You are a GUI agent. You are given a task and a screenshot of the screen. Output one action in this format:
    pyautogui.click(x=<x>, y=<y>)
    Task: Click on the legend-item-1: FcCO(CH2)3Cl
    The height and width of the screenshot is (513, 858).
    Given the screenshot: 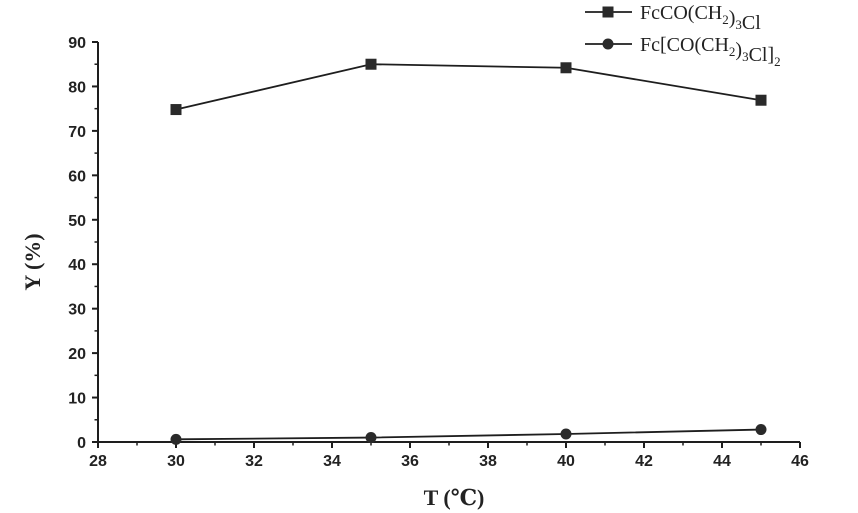 What is the action you would take?
    pyautogui.click(x=673, y=18)
    